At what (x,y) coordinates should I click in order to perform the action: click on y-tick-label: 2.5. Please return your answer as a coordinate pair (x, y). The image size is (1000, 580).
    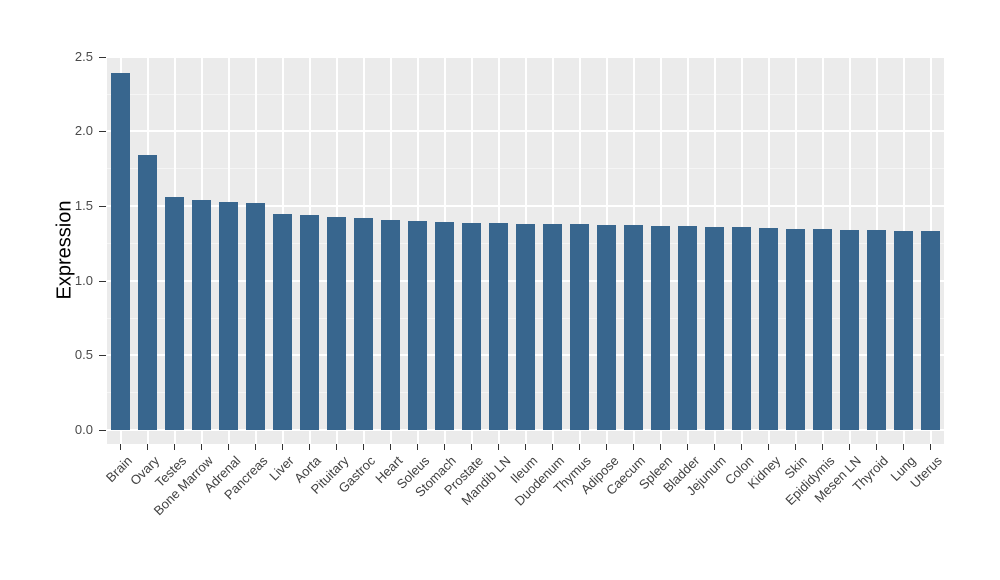
    Looking at the image, I should click on (83, 56).